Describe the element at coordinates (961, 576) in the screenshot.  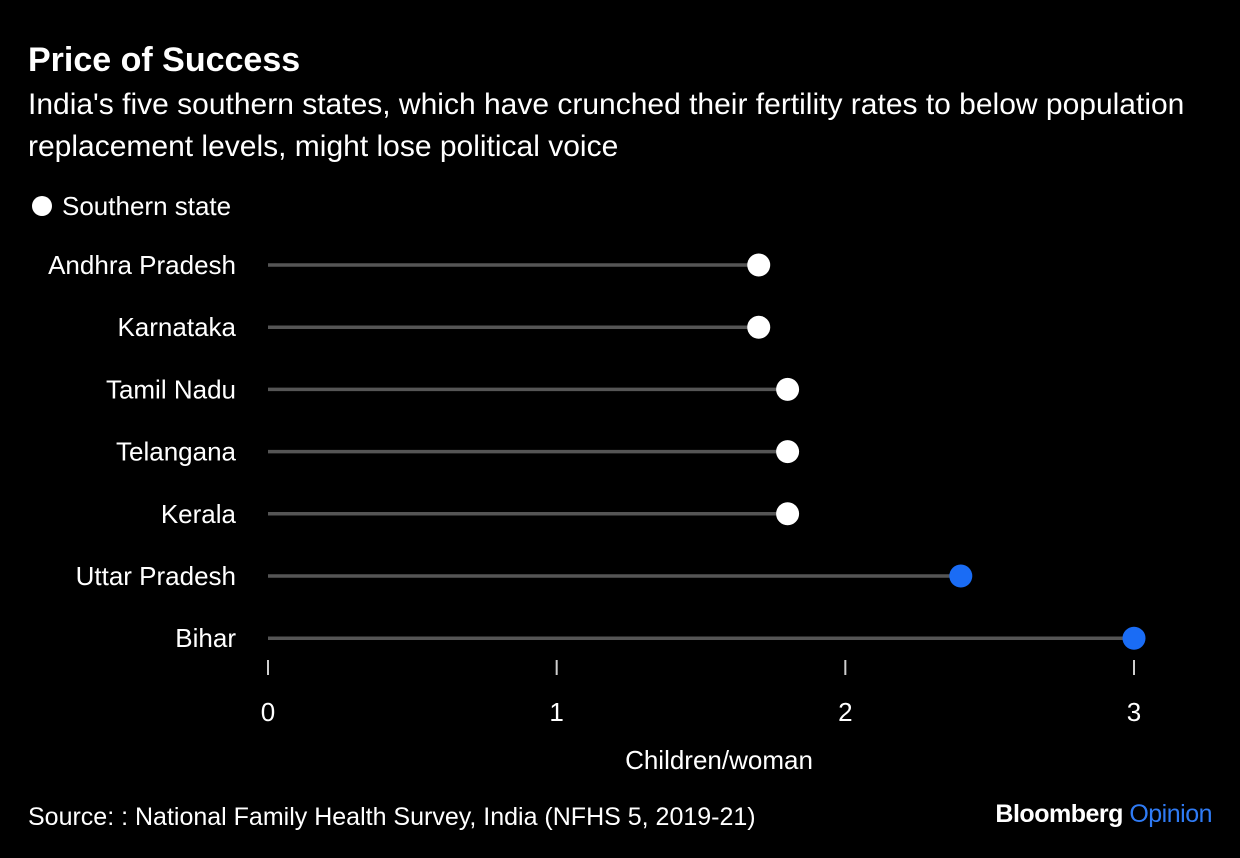
I see `dot-uttar-pradesh` at that location.